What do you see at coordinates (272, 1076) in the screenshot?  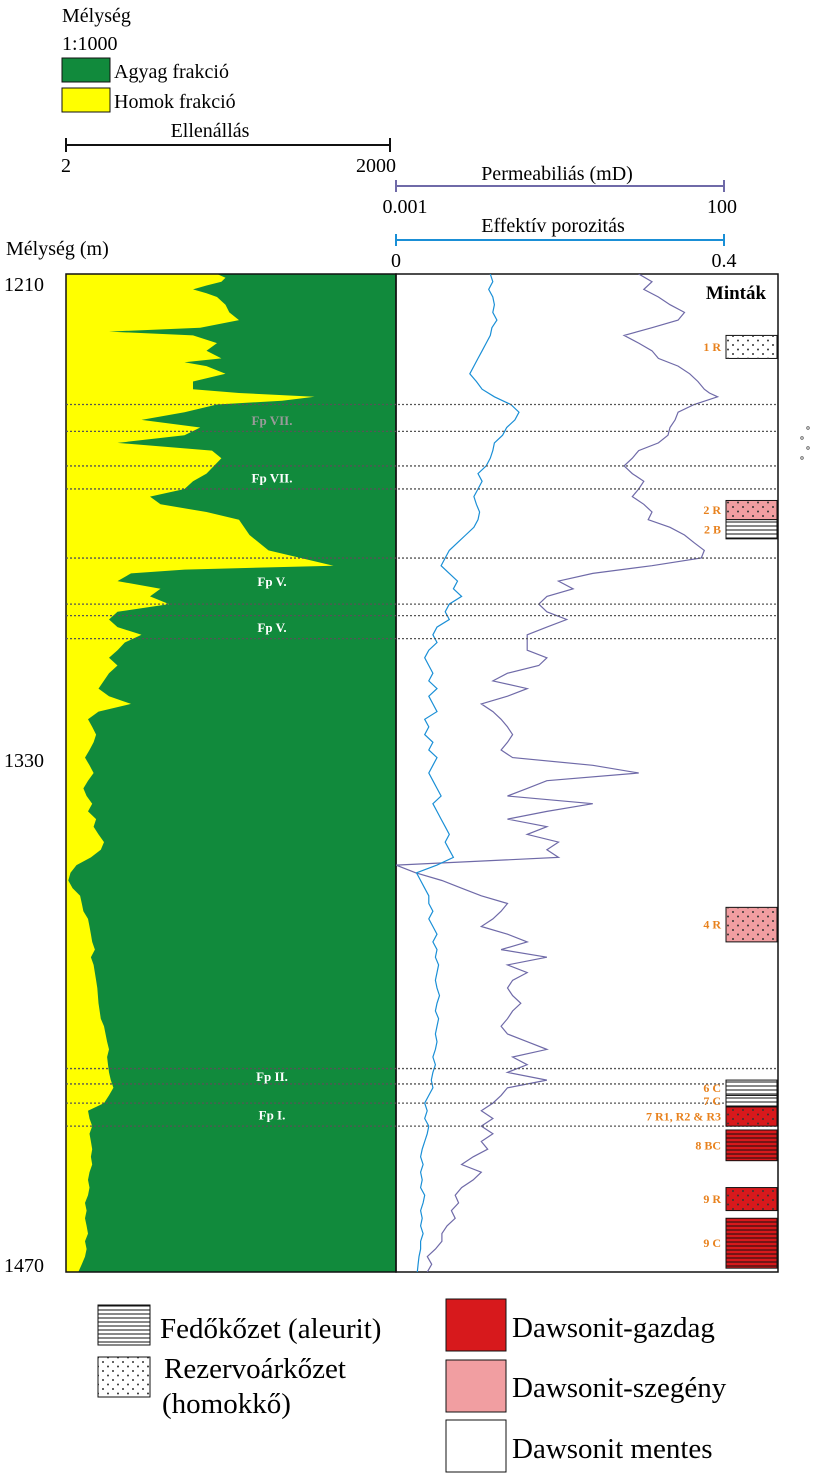 I see `zone-label: Fp II.` at bounding box center [272, 1076].